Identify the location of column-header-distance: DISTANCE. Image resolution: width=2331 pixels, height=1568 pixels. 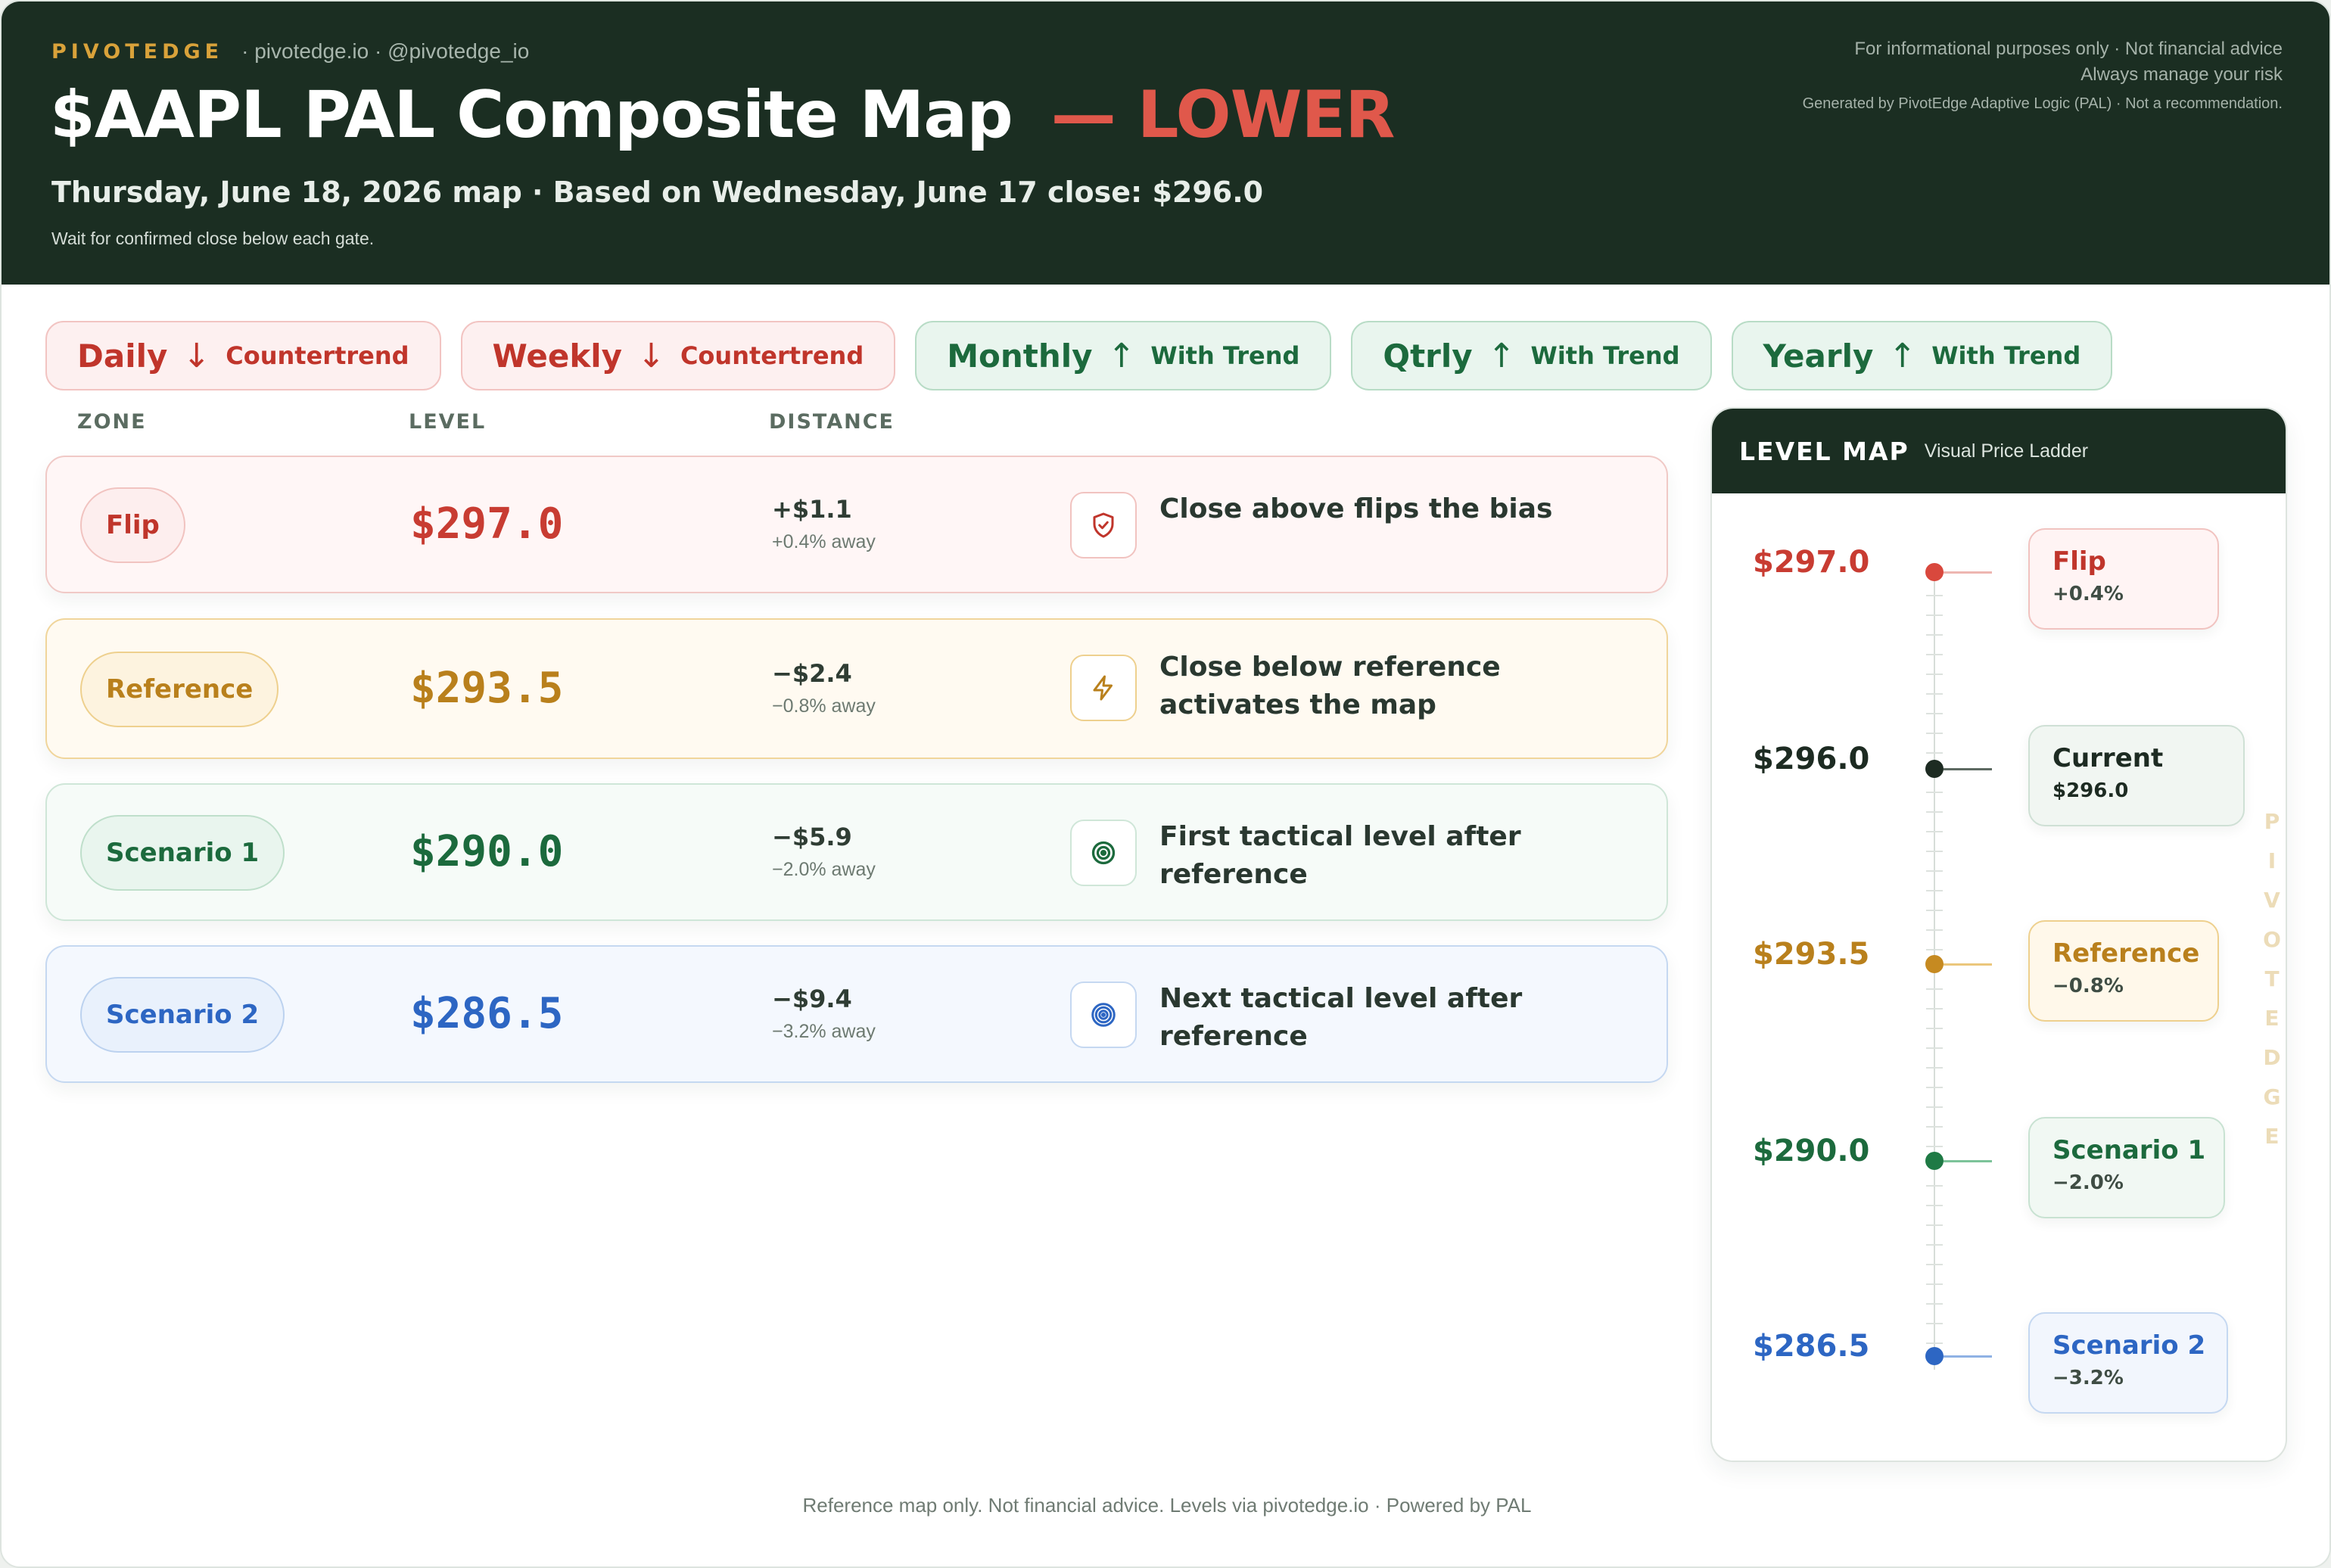
(832, 422).